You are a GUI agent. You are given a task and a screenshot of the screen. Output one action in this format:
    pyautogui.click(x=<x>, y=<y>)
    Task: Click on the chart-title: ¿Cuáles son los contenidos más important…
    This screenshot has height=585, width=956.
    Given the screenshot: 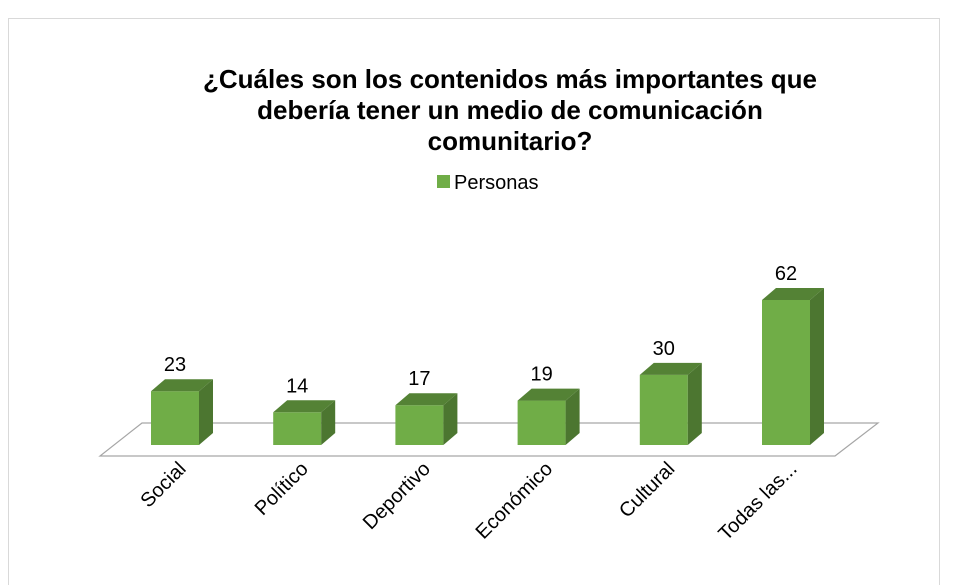 What is the action you would take?
    pyautogui.click(x=510, y=110)
    